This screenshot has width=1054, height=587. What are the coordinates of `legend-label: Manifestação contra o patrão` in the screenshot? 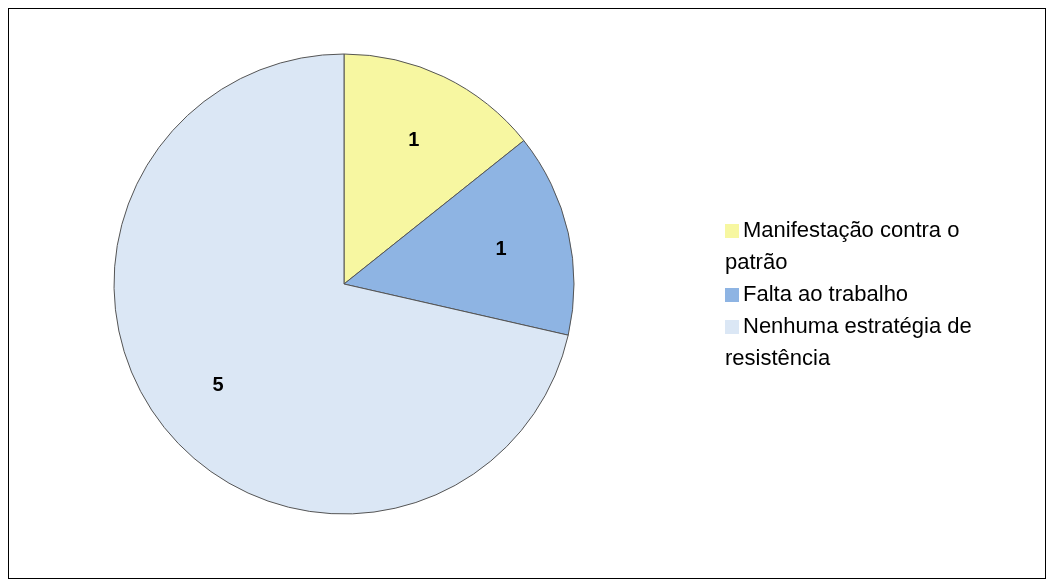 It's located at (842, 245).